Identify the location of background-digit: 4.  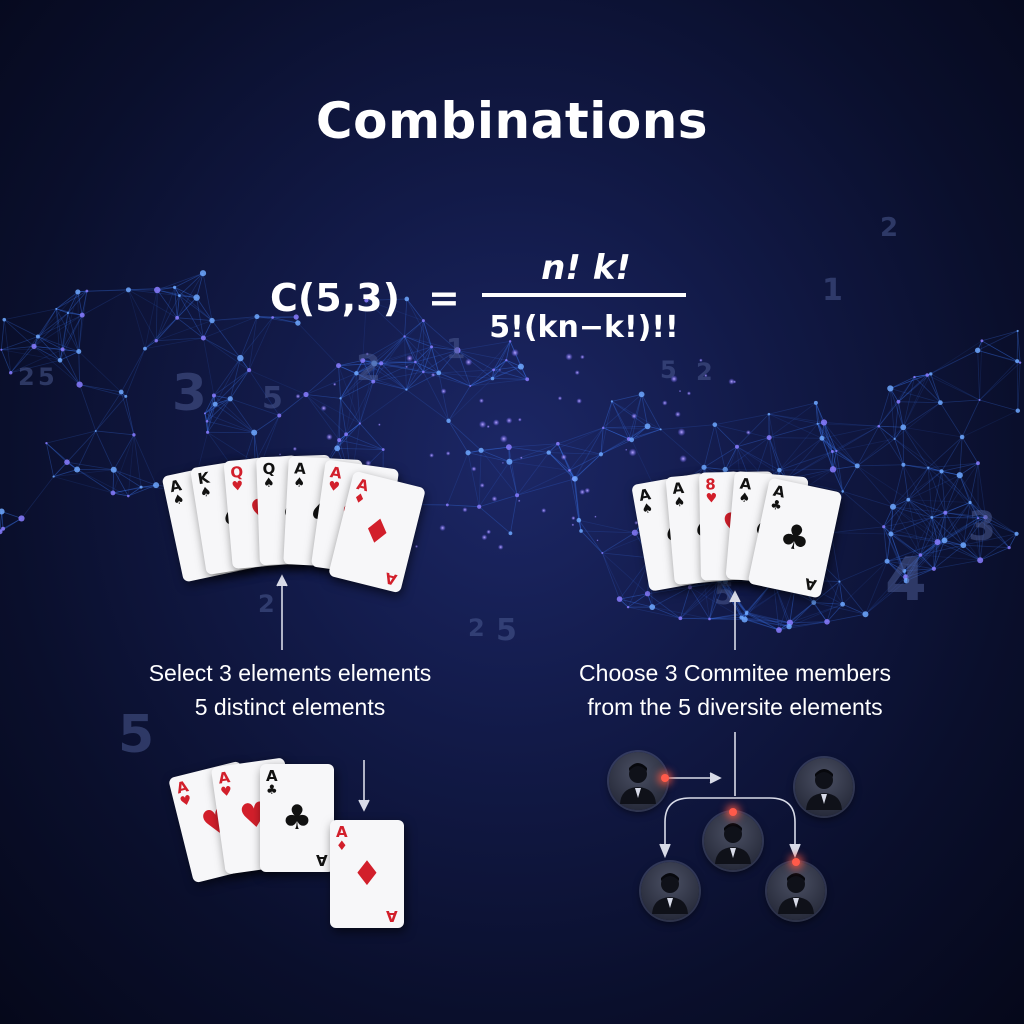
(906, 580).